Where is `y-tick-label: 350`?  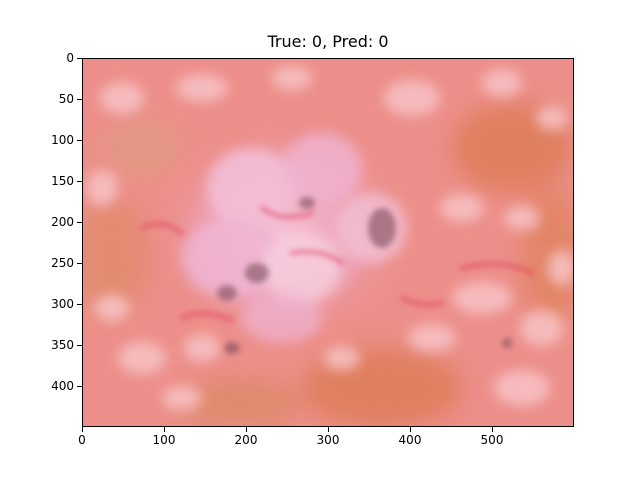
y-tick-label: 350 is located at coordinates (62, 345).